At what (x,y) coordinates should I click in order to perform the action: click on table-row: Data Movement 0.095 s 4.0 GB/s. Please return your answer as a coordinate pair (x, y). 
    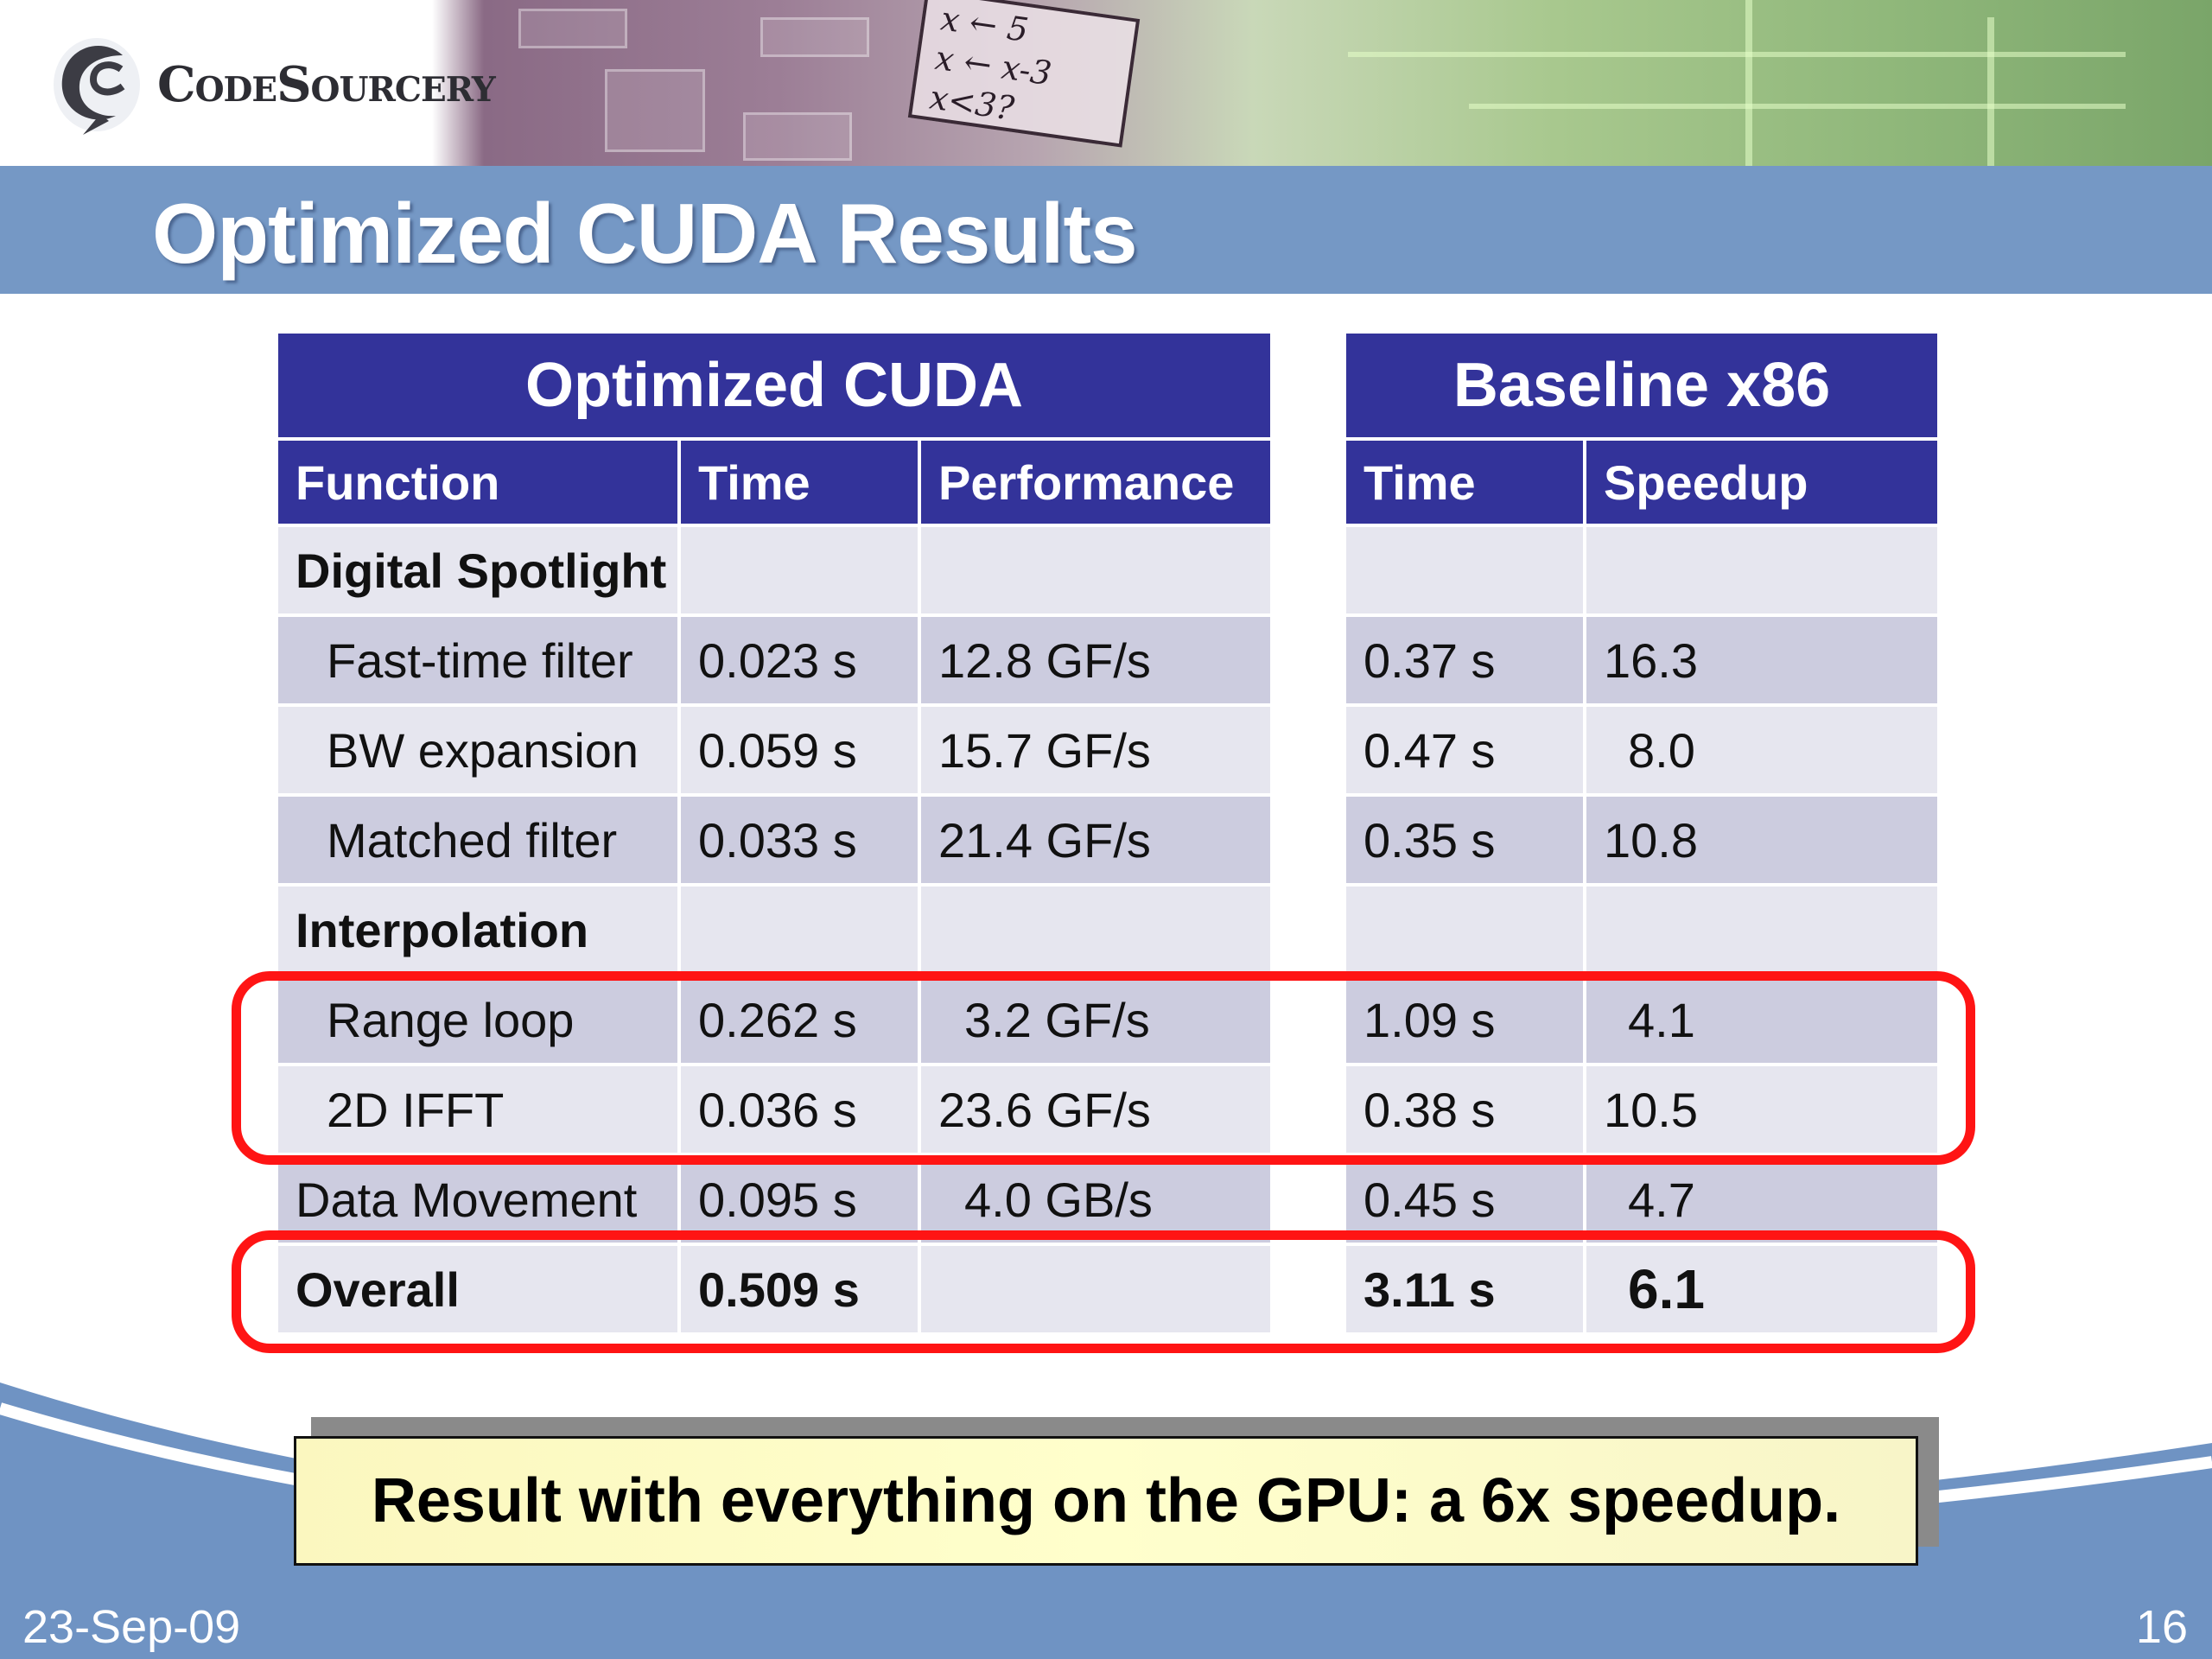
    Looking at the image, I should click on (774, 1199).